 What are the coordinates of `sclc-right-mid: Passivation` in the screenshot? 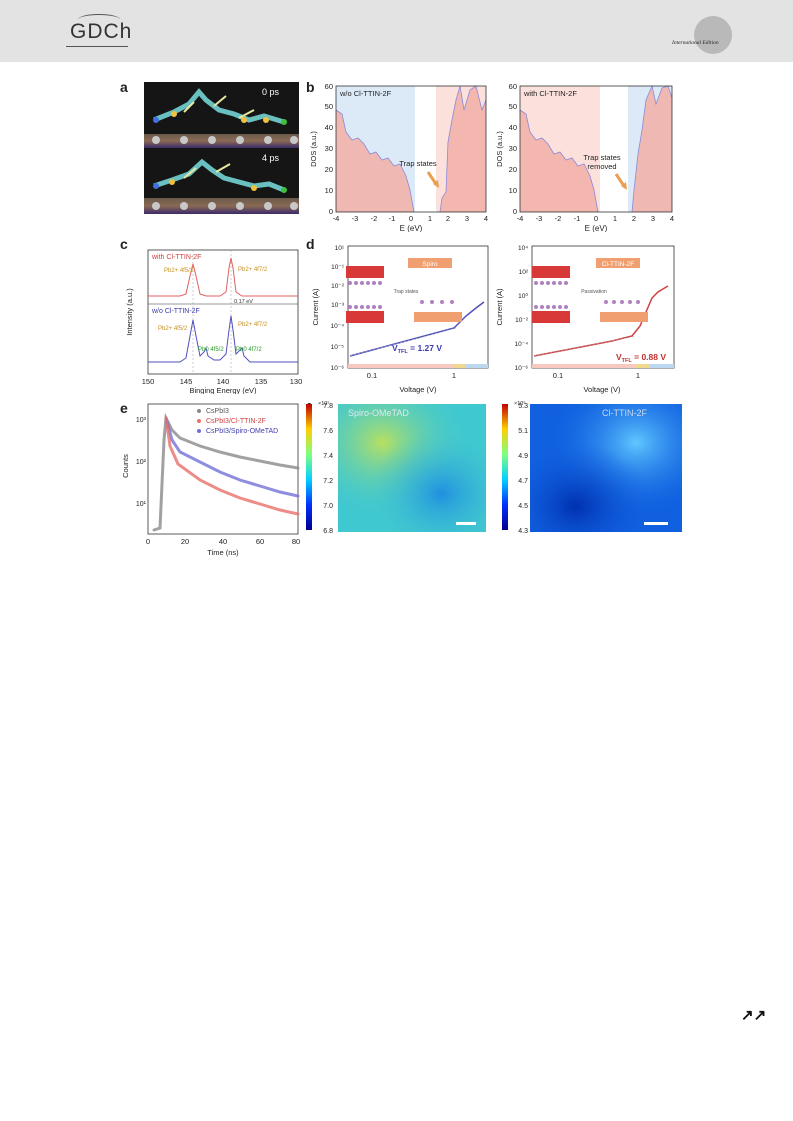 It's located at (594, 292).